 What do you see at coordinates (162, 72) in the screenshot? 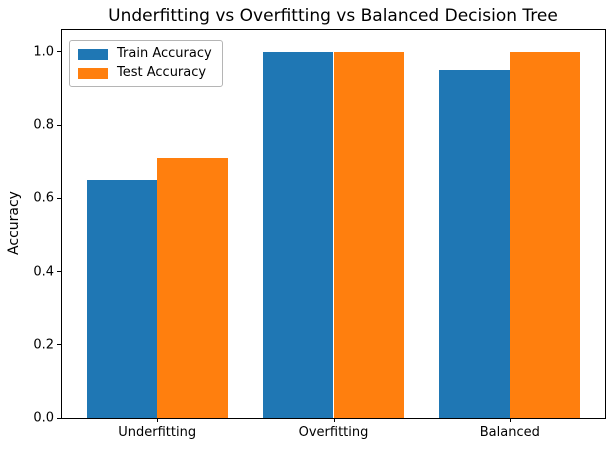
I see `legend-label: Test Accuracy` at bounding box center [162, 72].